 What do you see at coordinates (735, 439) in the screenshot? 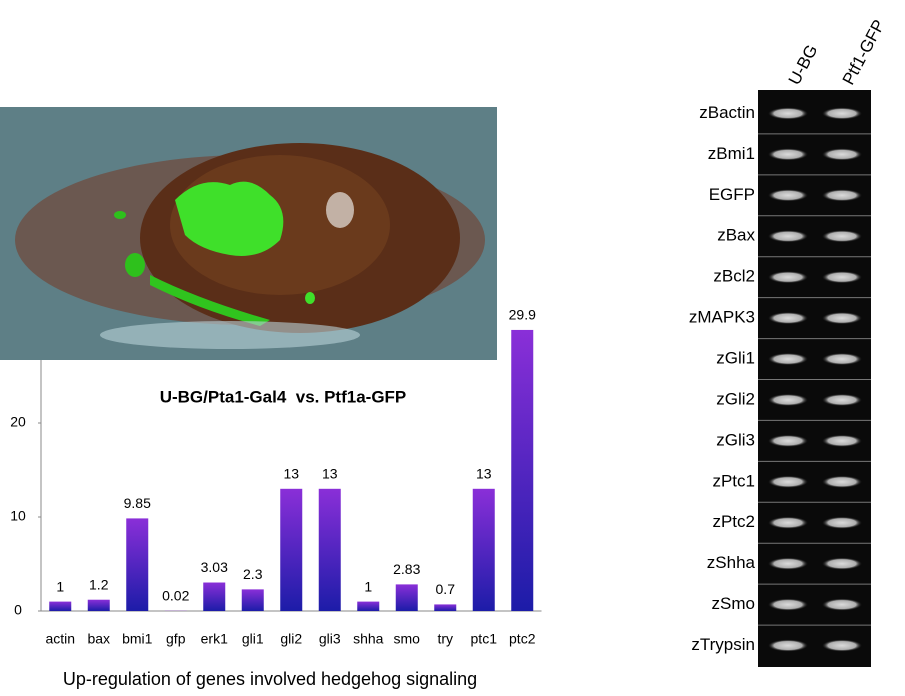
I see `gene-label: zGli3` at bounding box center [735, 439].